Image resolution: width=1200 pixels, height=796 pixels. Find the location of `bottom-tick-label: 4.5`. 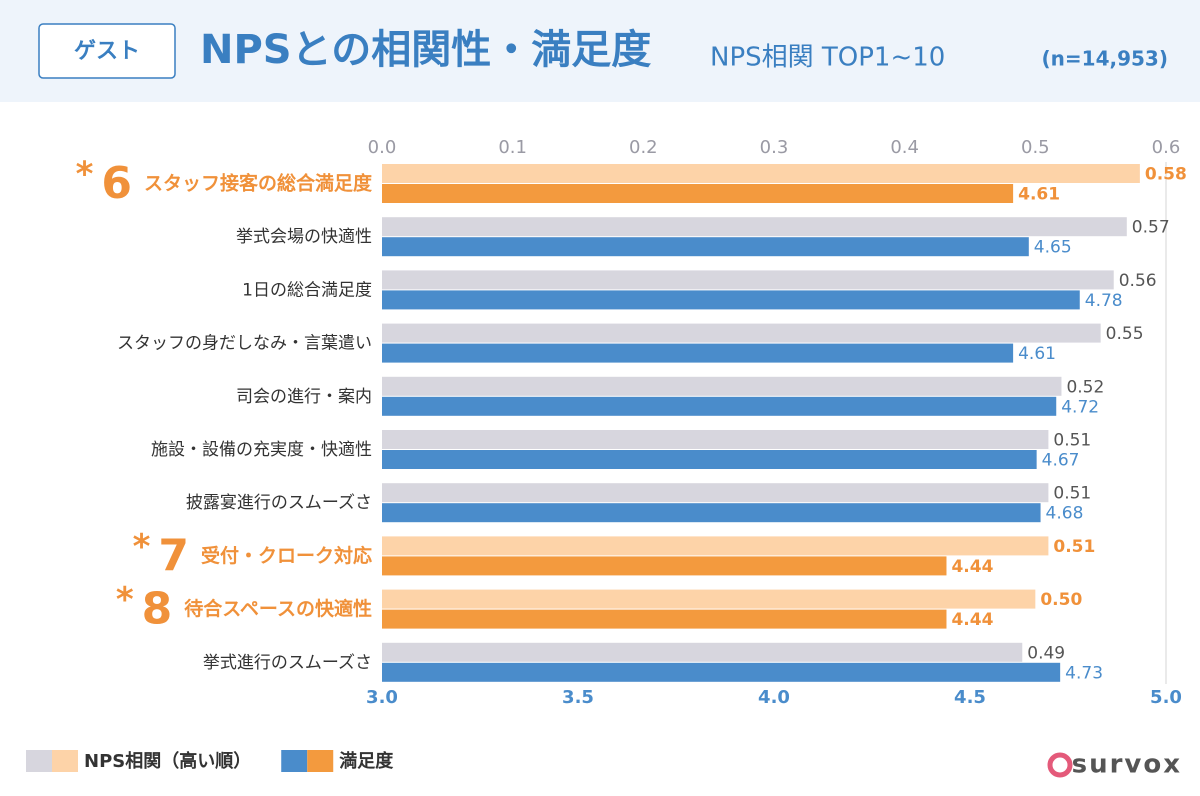

bottom-tick-label: 4.5 is located at coordinates (970, 697).